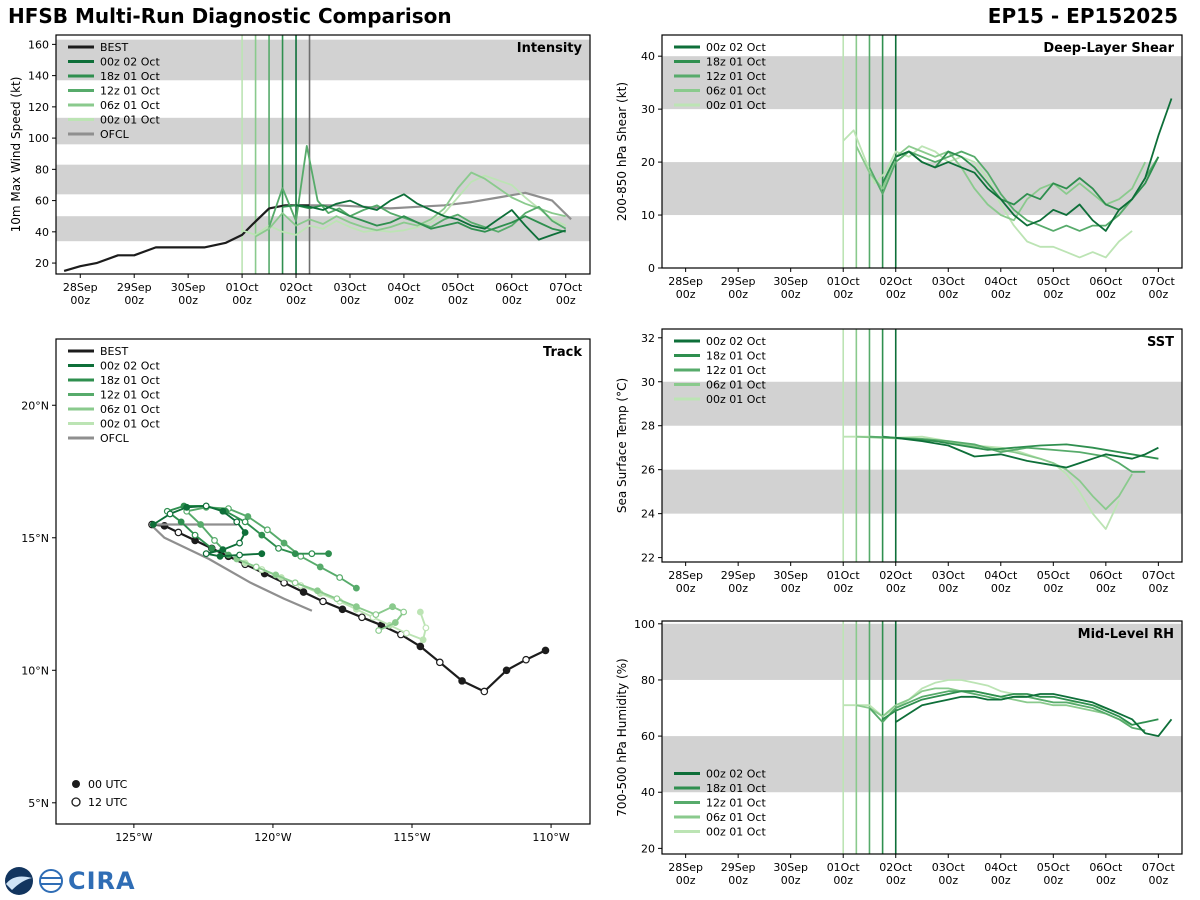 The width and height of the screenshot is (1200, 900). I want to click on svg-text: 110°W, so click(550, 837).